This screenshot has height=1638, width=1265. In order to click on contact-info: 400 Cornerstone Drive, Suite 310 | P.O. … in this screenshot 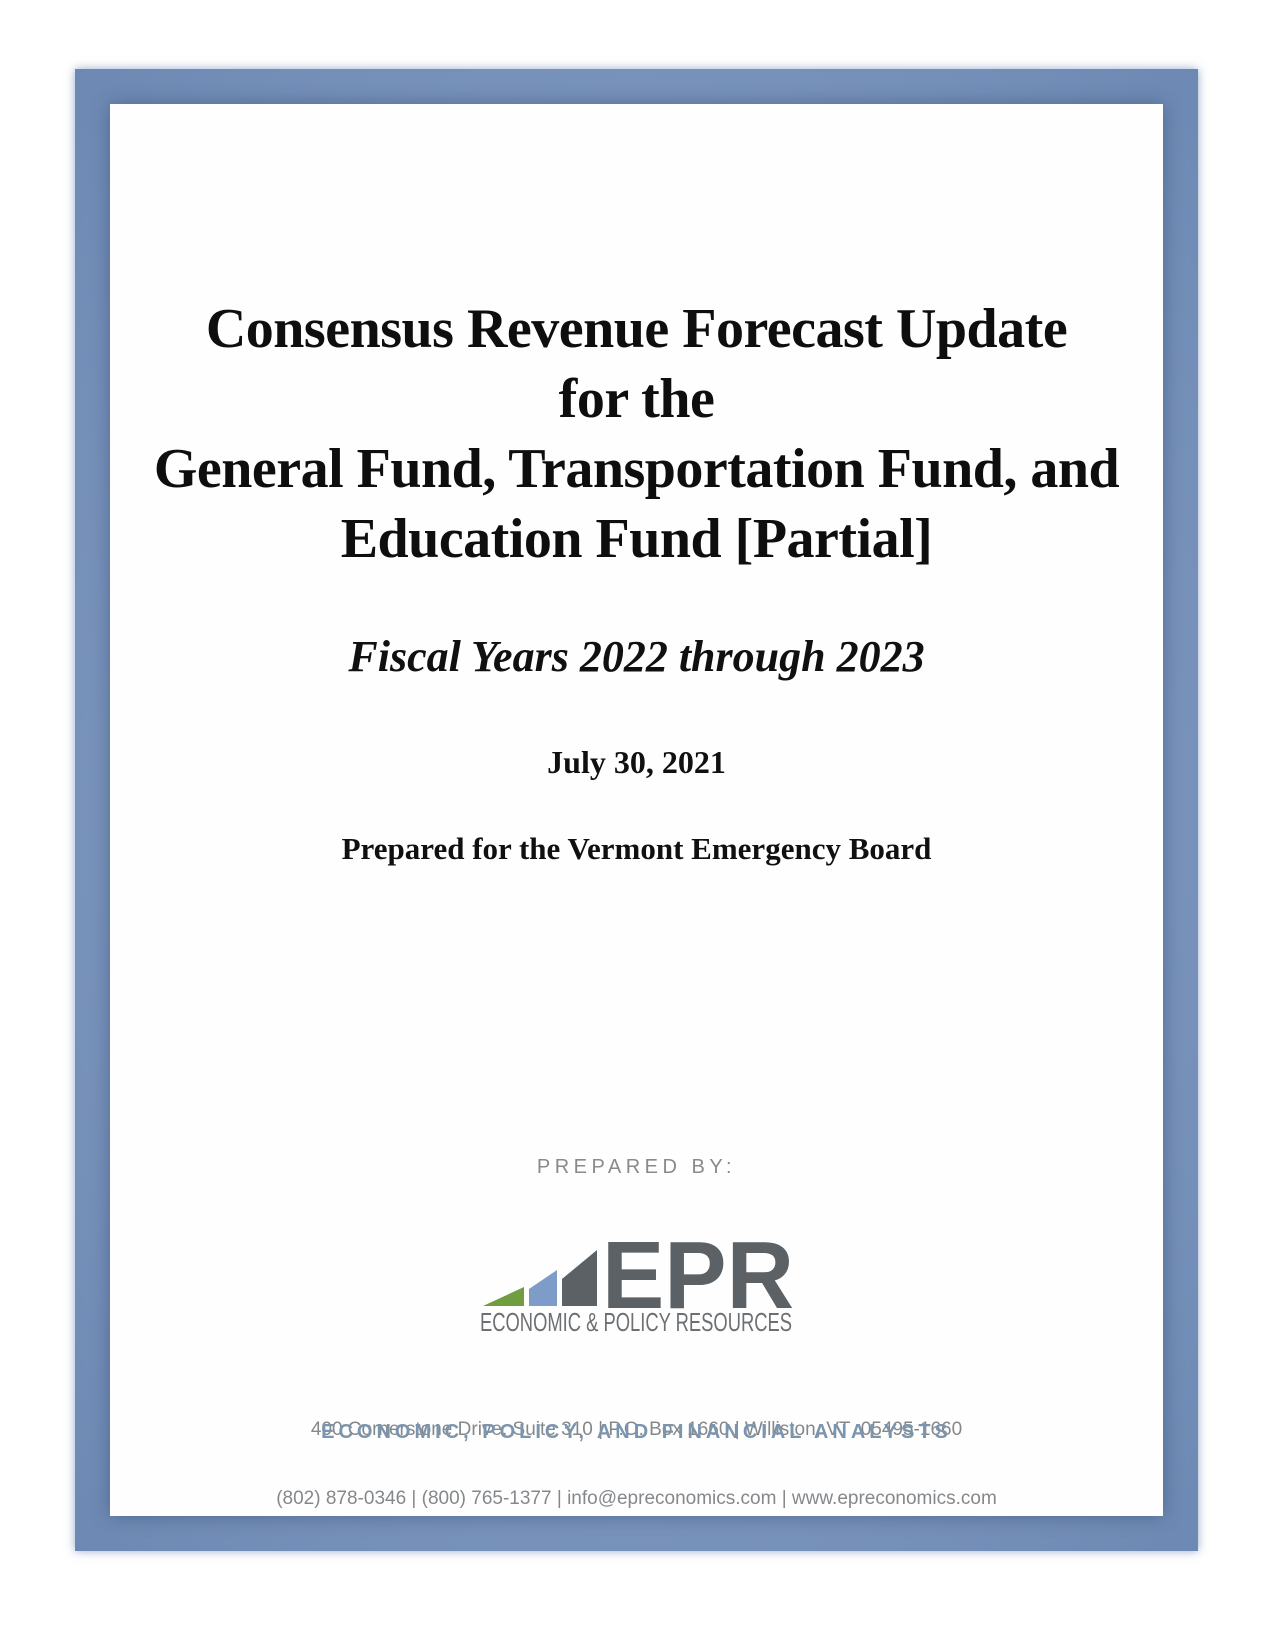, I will do `click(636, 1464)`.